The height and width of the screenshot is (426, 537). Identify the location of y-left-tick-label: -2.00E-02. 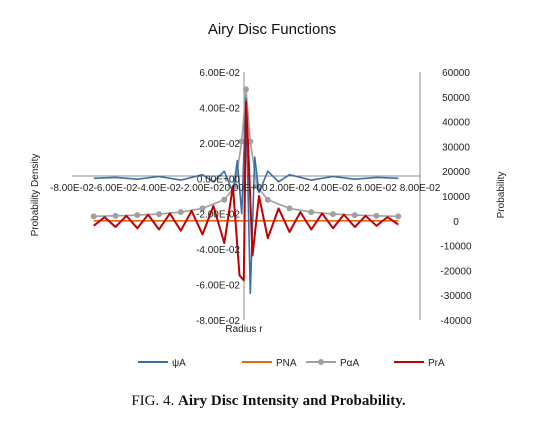
(218, 215).